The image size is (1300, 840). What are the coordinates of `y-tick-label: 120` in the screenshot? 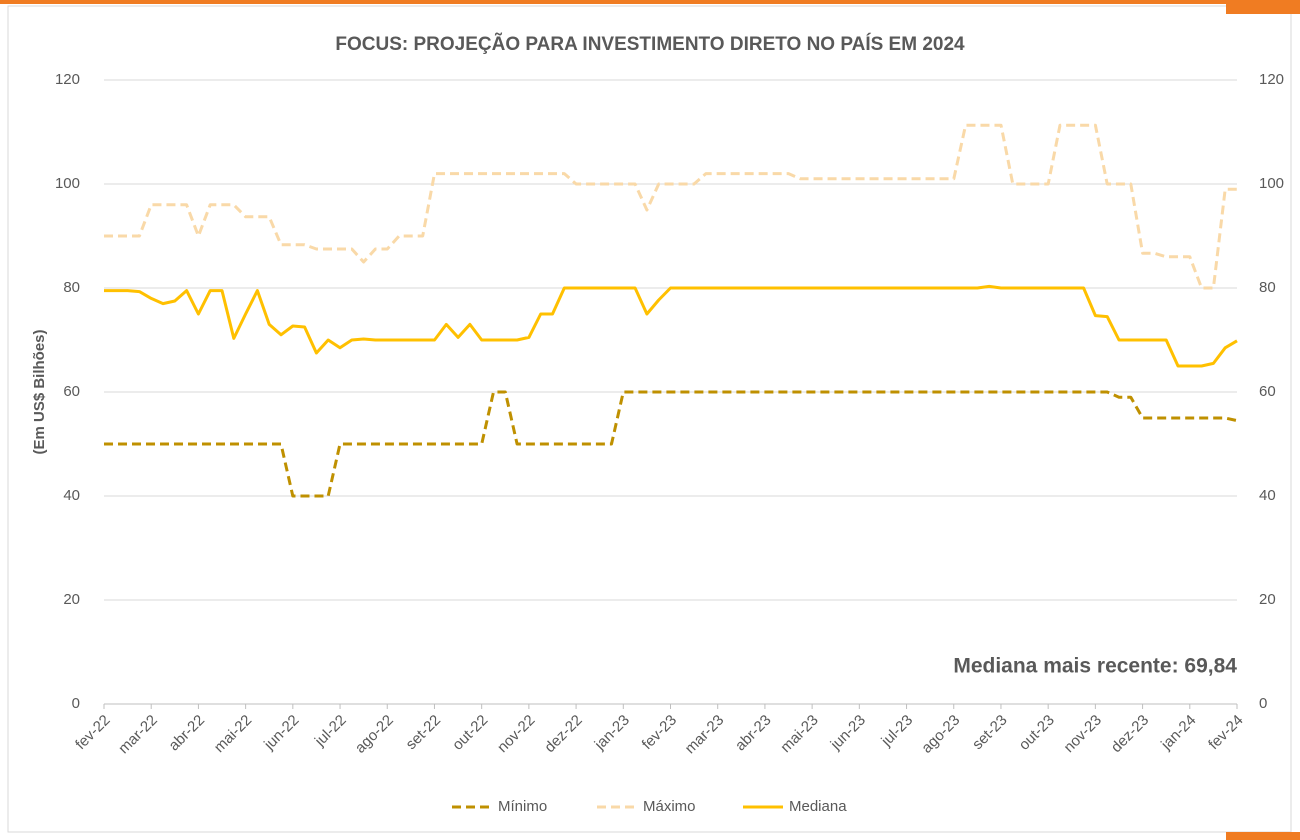 It's located at (67, 79).